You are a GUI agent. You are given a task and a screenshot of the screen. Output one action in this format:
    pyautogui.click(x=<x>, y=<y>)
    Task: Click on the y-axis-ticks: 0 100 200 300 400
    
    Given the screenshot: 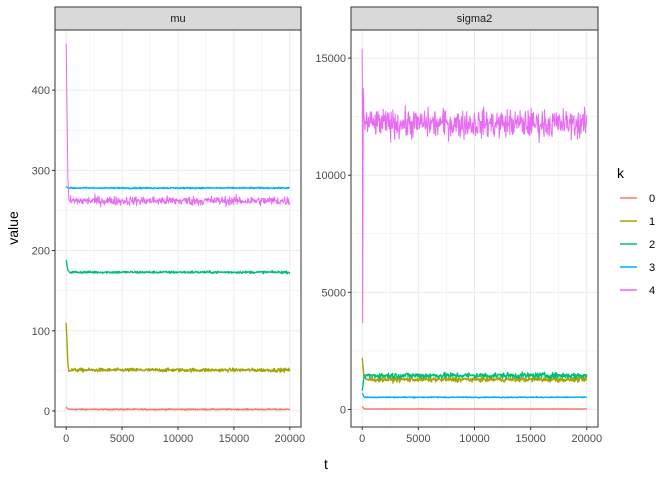 What is the action you would take?
    pyautogui.click(x=43, y=251)
    